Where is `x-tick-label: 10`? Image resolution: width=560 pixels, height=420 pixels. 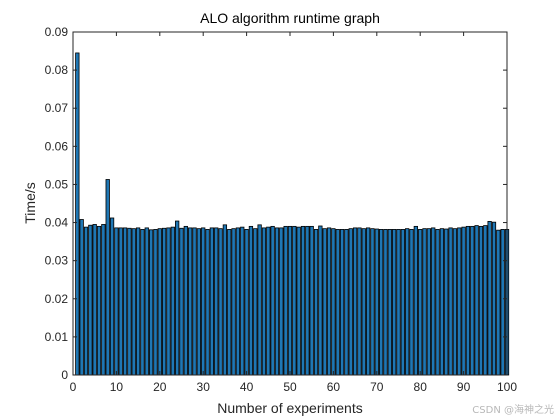 x-tick-label: 10 is located at coordinates (117, 387).